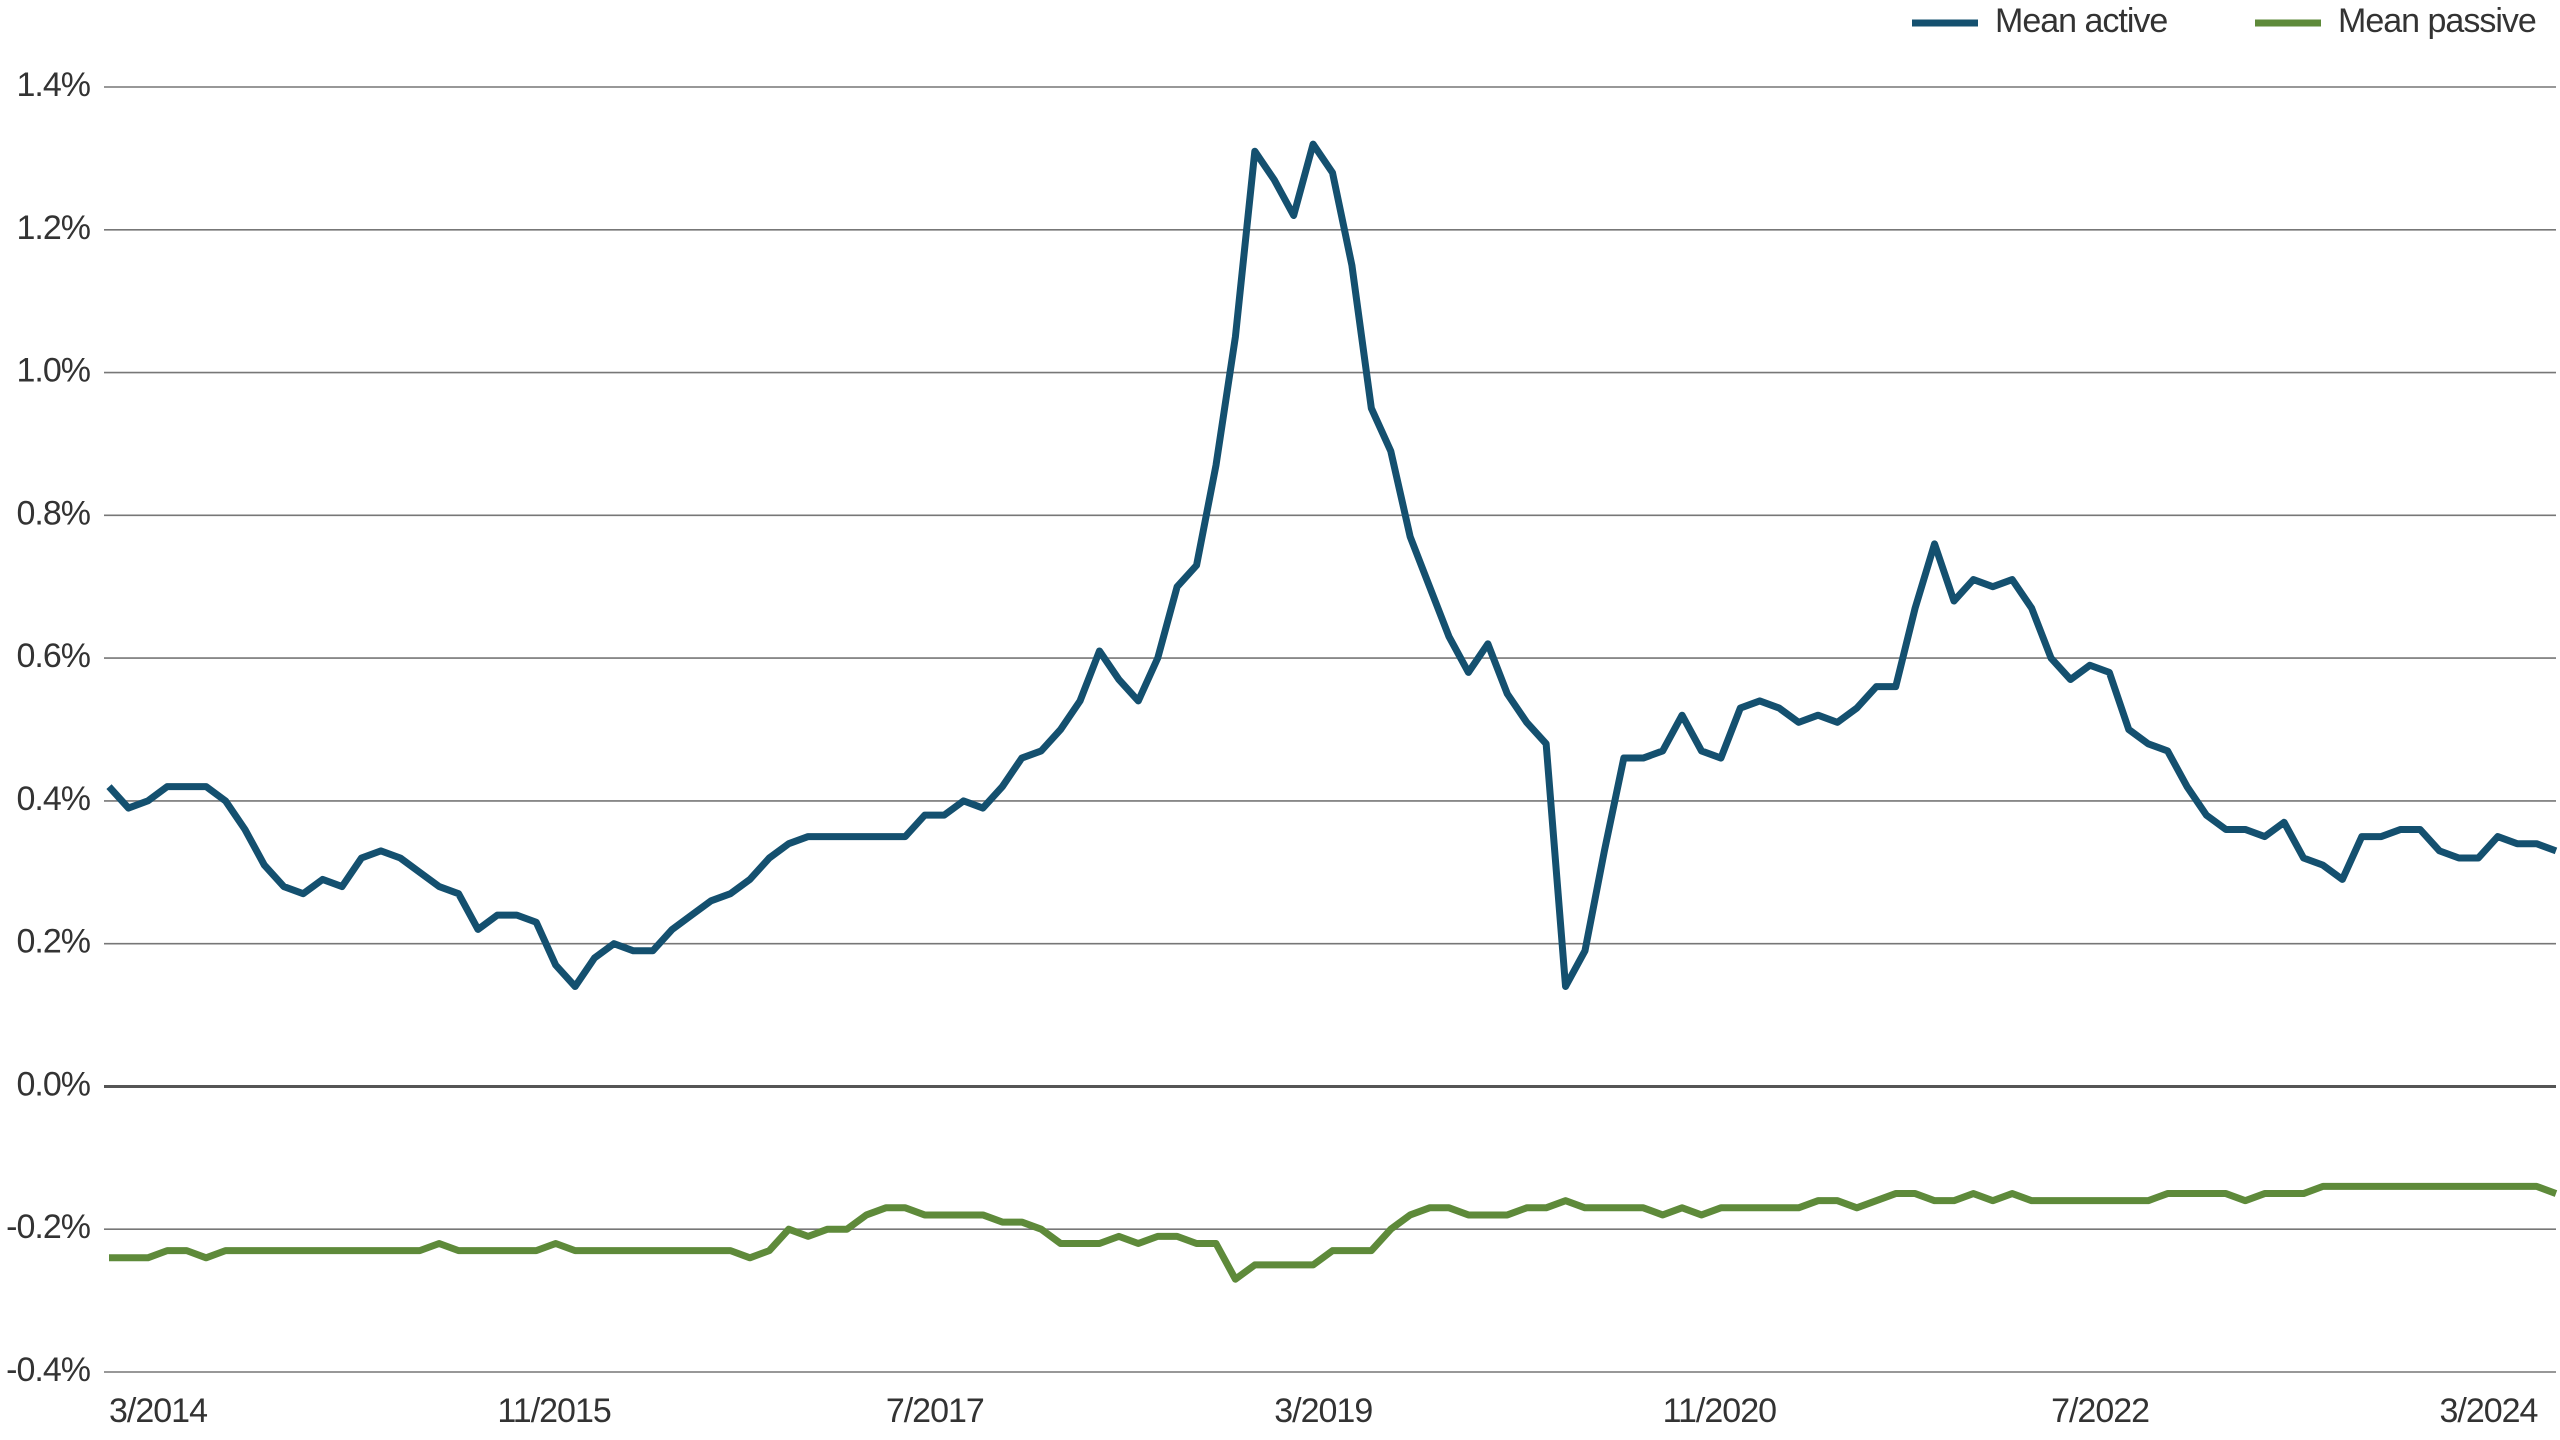  I want to click on x-tick-label: 7/2017, so click(935, 1411).